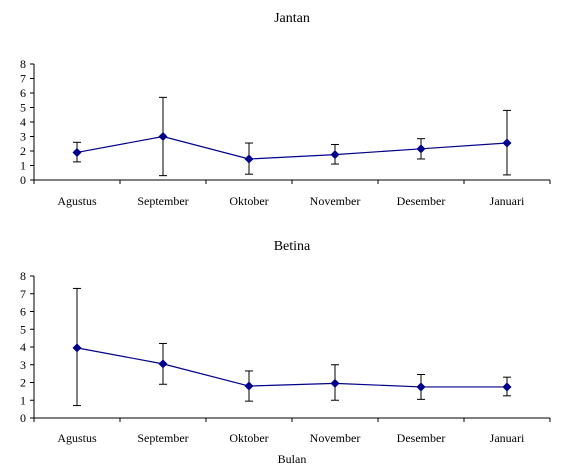  What do you see at coordinates (292, 246) in the screenshot?
I see `chart-title: Betina` at bounding box center [292, 246].